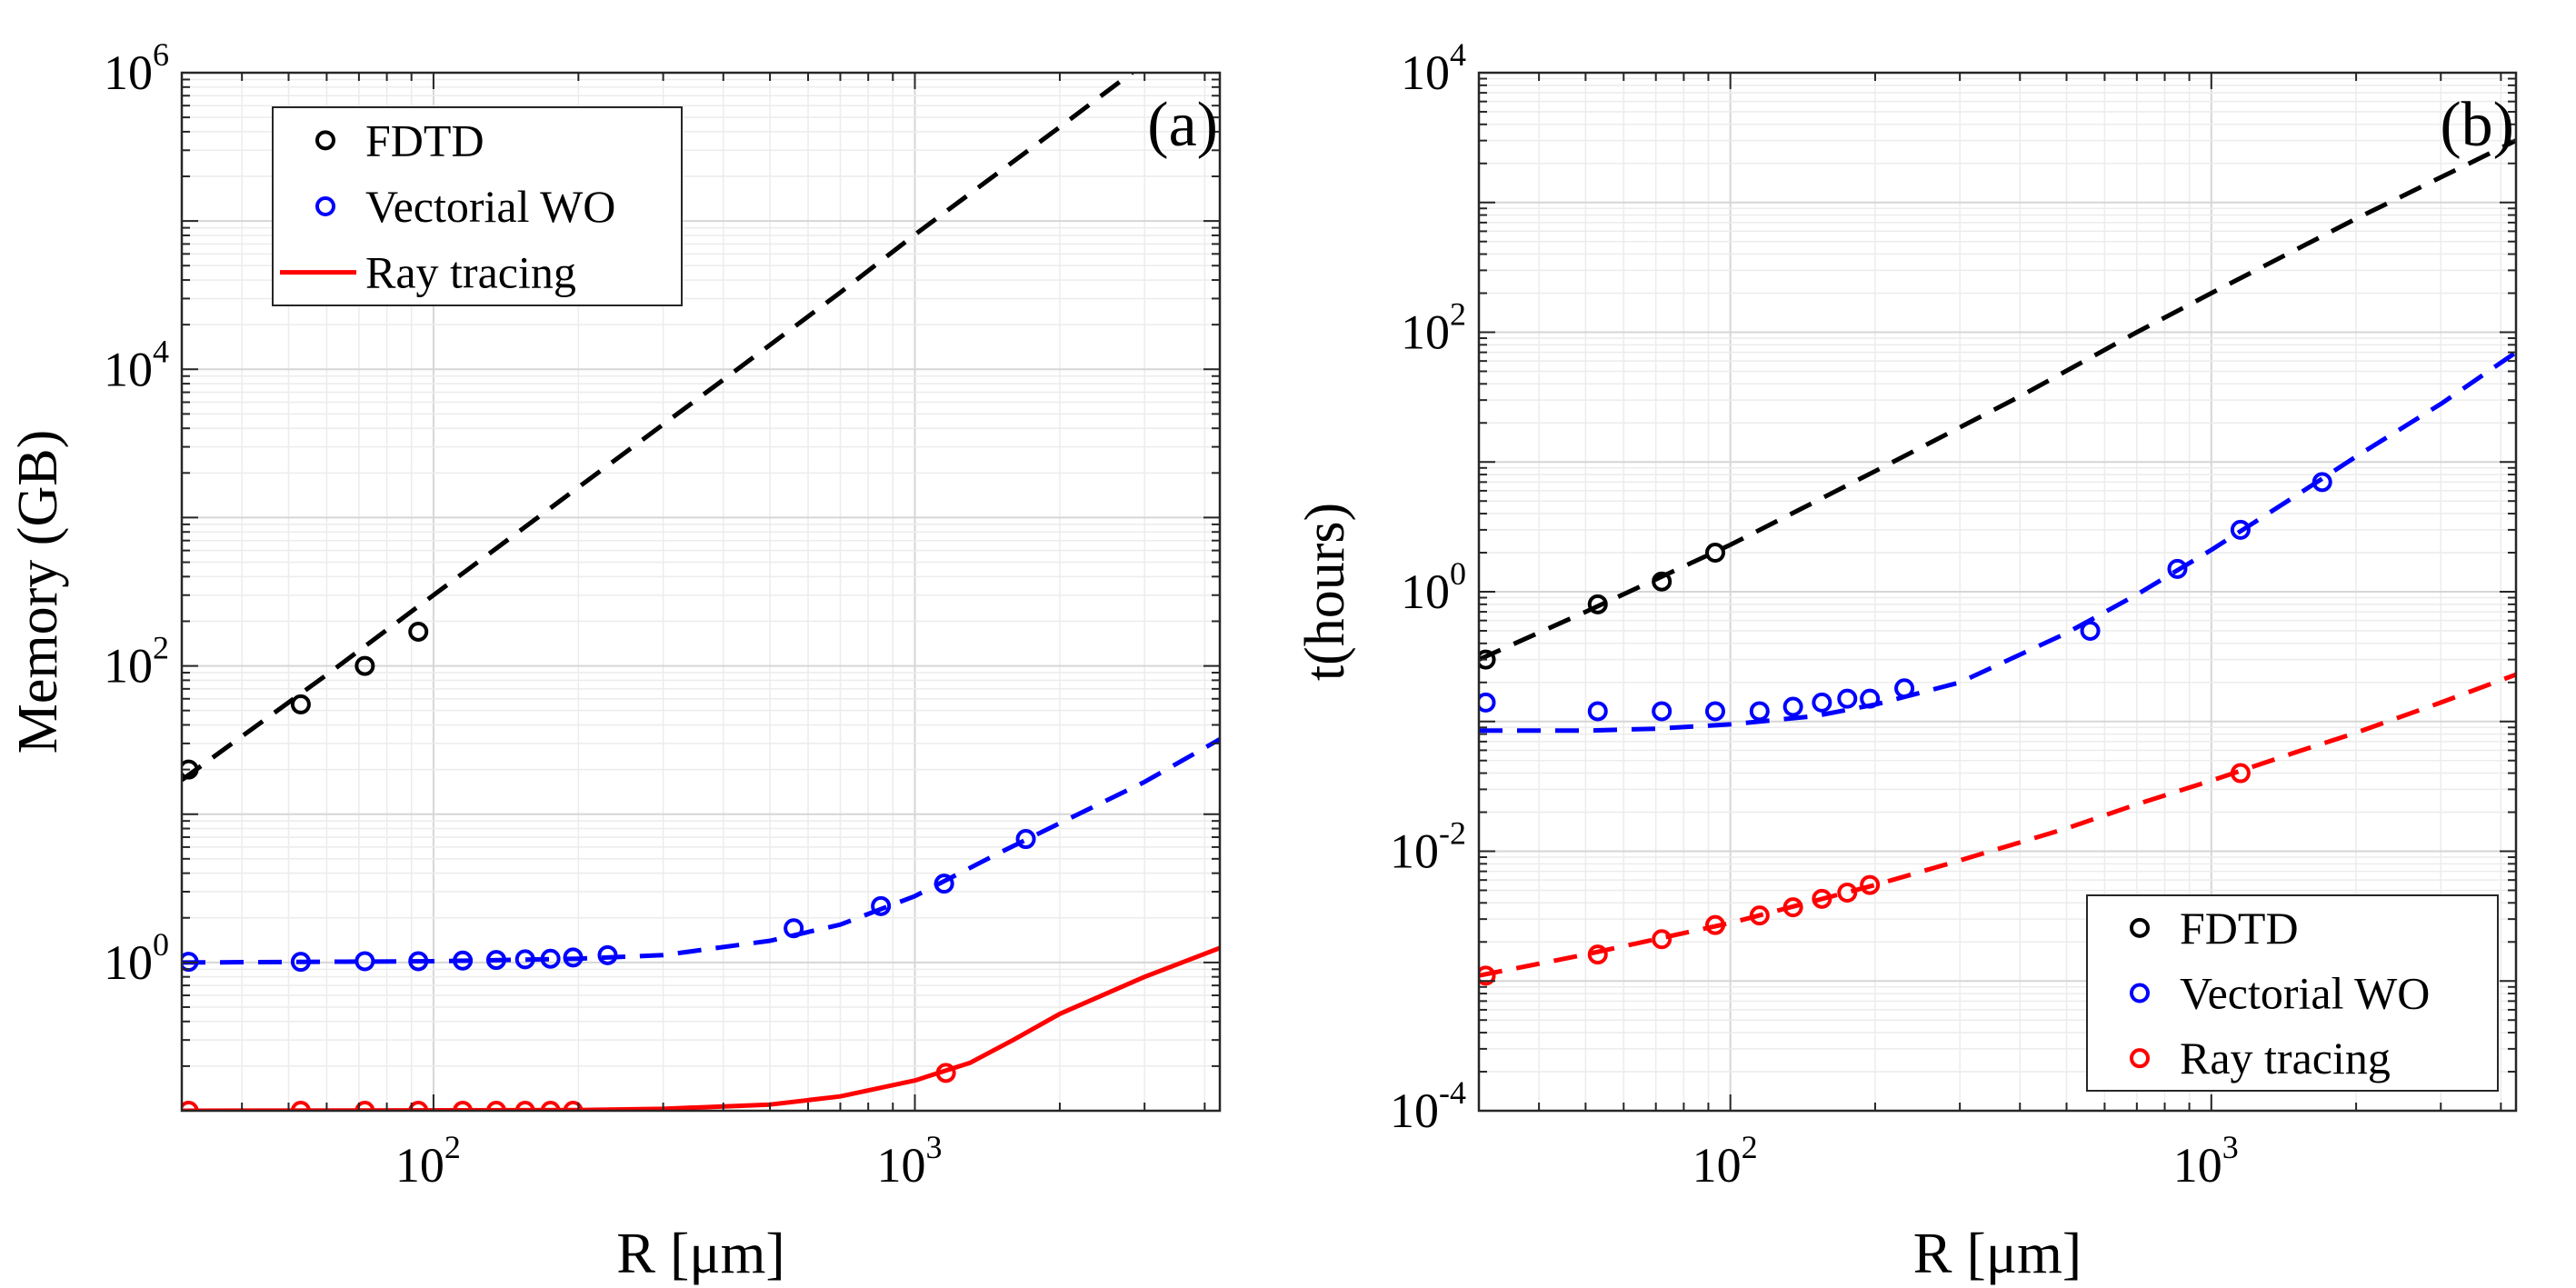 The width and height of the screenshot is (2576, 1288). I want to click on legend: FDTD Vectorial WO Ray tracing, so click(2292, 993).